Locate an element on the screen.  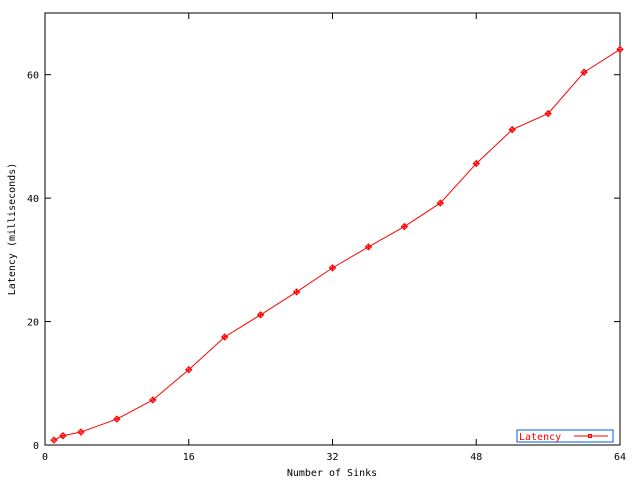
legend-label: Latency is located at coordinates (540, 437).